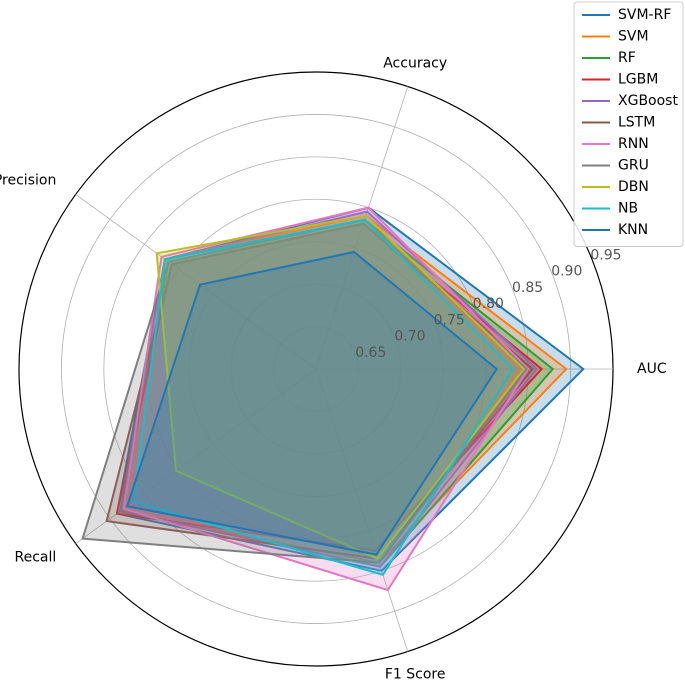  I want to click on r-tick-label: 0.95, so click(605, 255).